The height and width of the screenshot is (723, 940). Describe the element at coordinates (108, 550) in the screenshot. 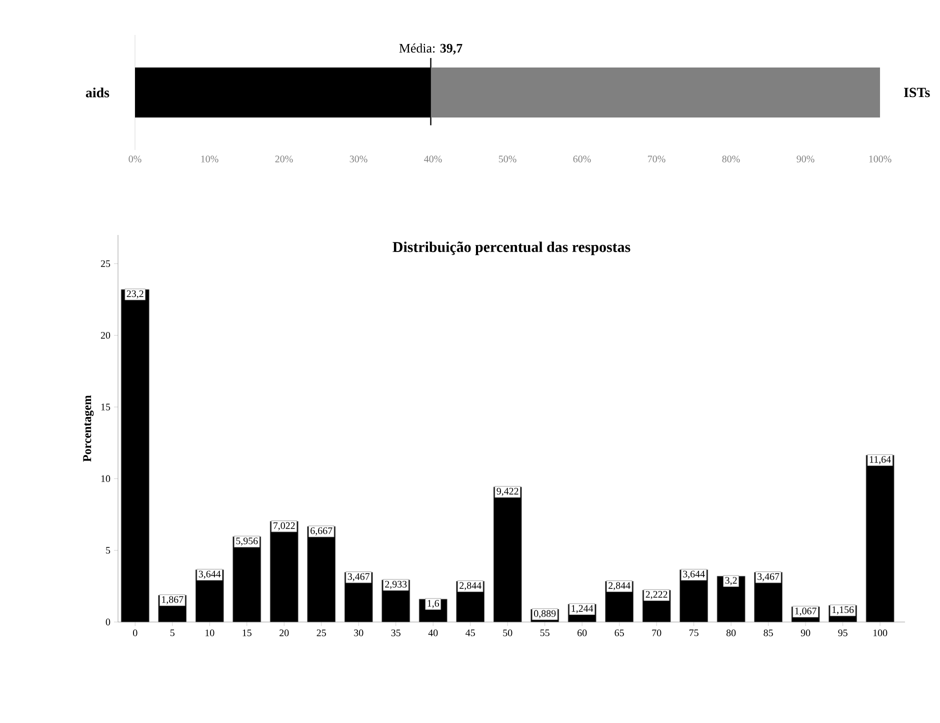

I see `y-tick-label: 5` at that location.